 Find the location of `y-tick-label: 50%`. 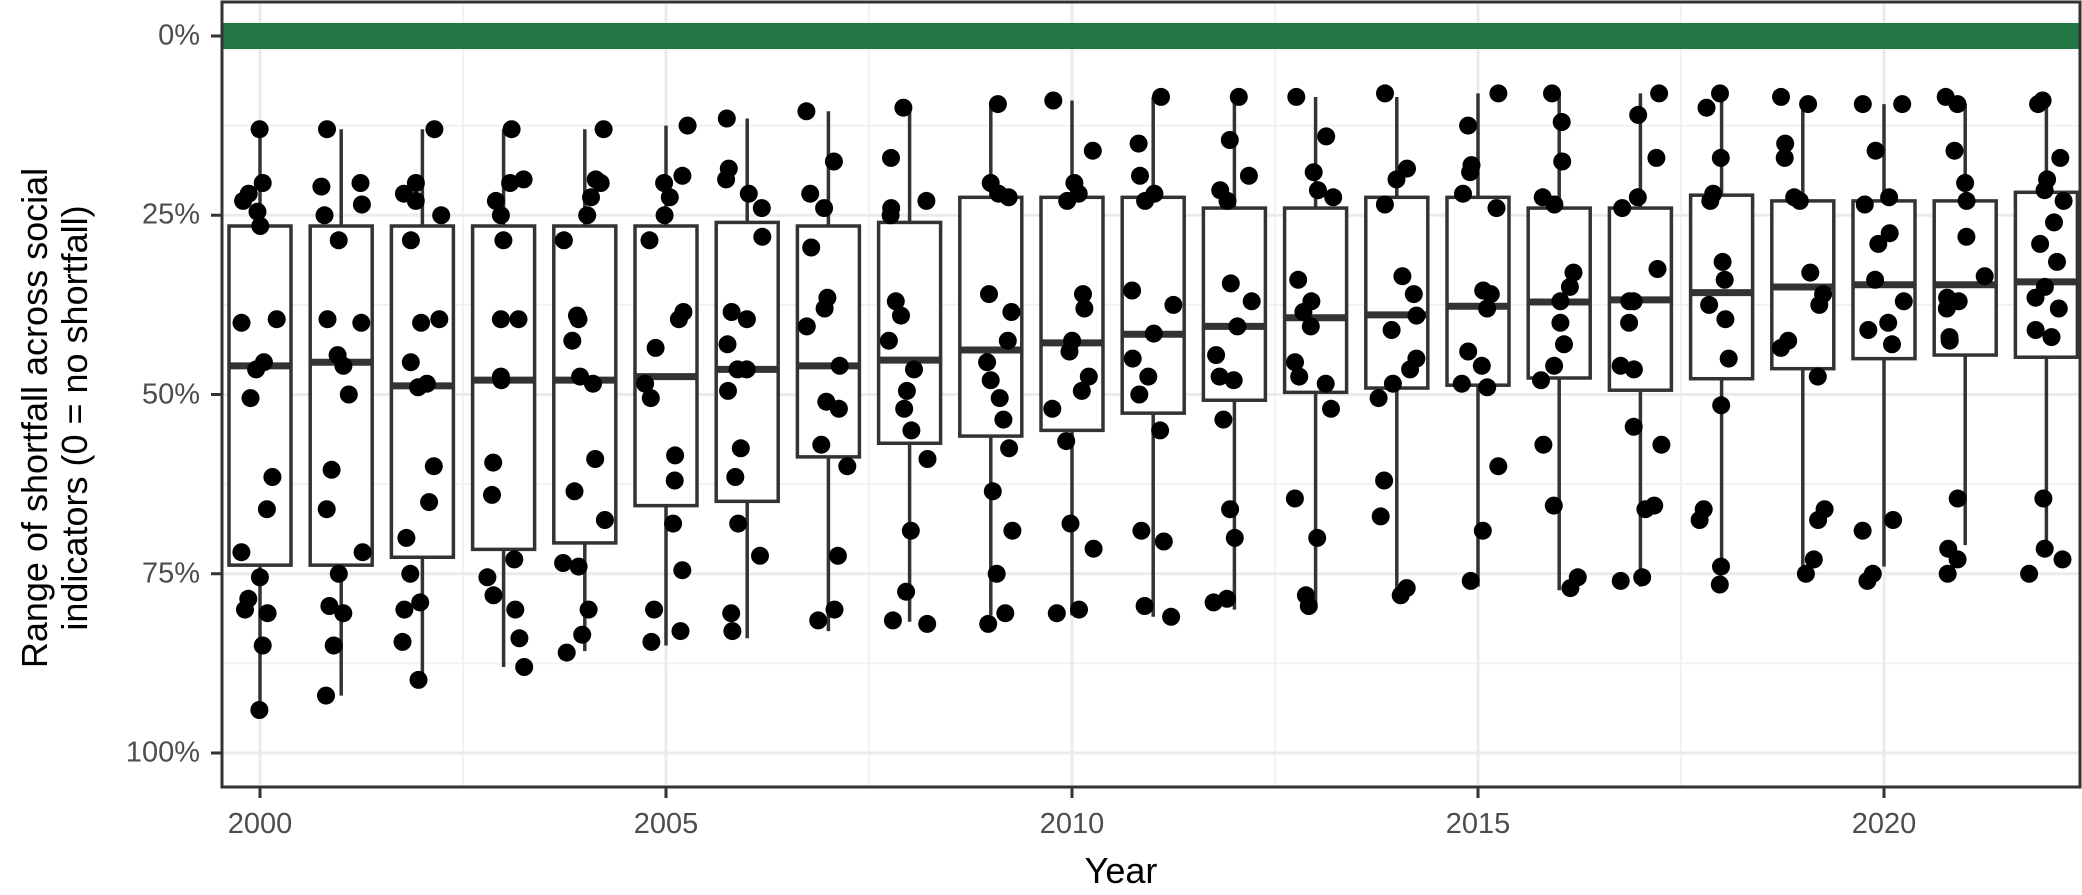

y-tick-label: 50% is located at coordinates (170, 394).